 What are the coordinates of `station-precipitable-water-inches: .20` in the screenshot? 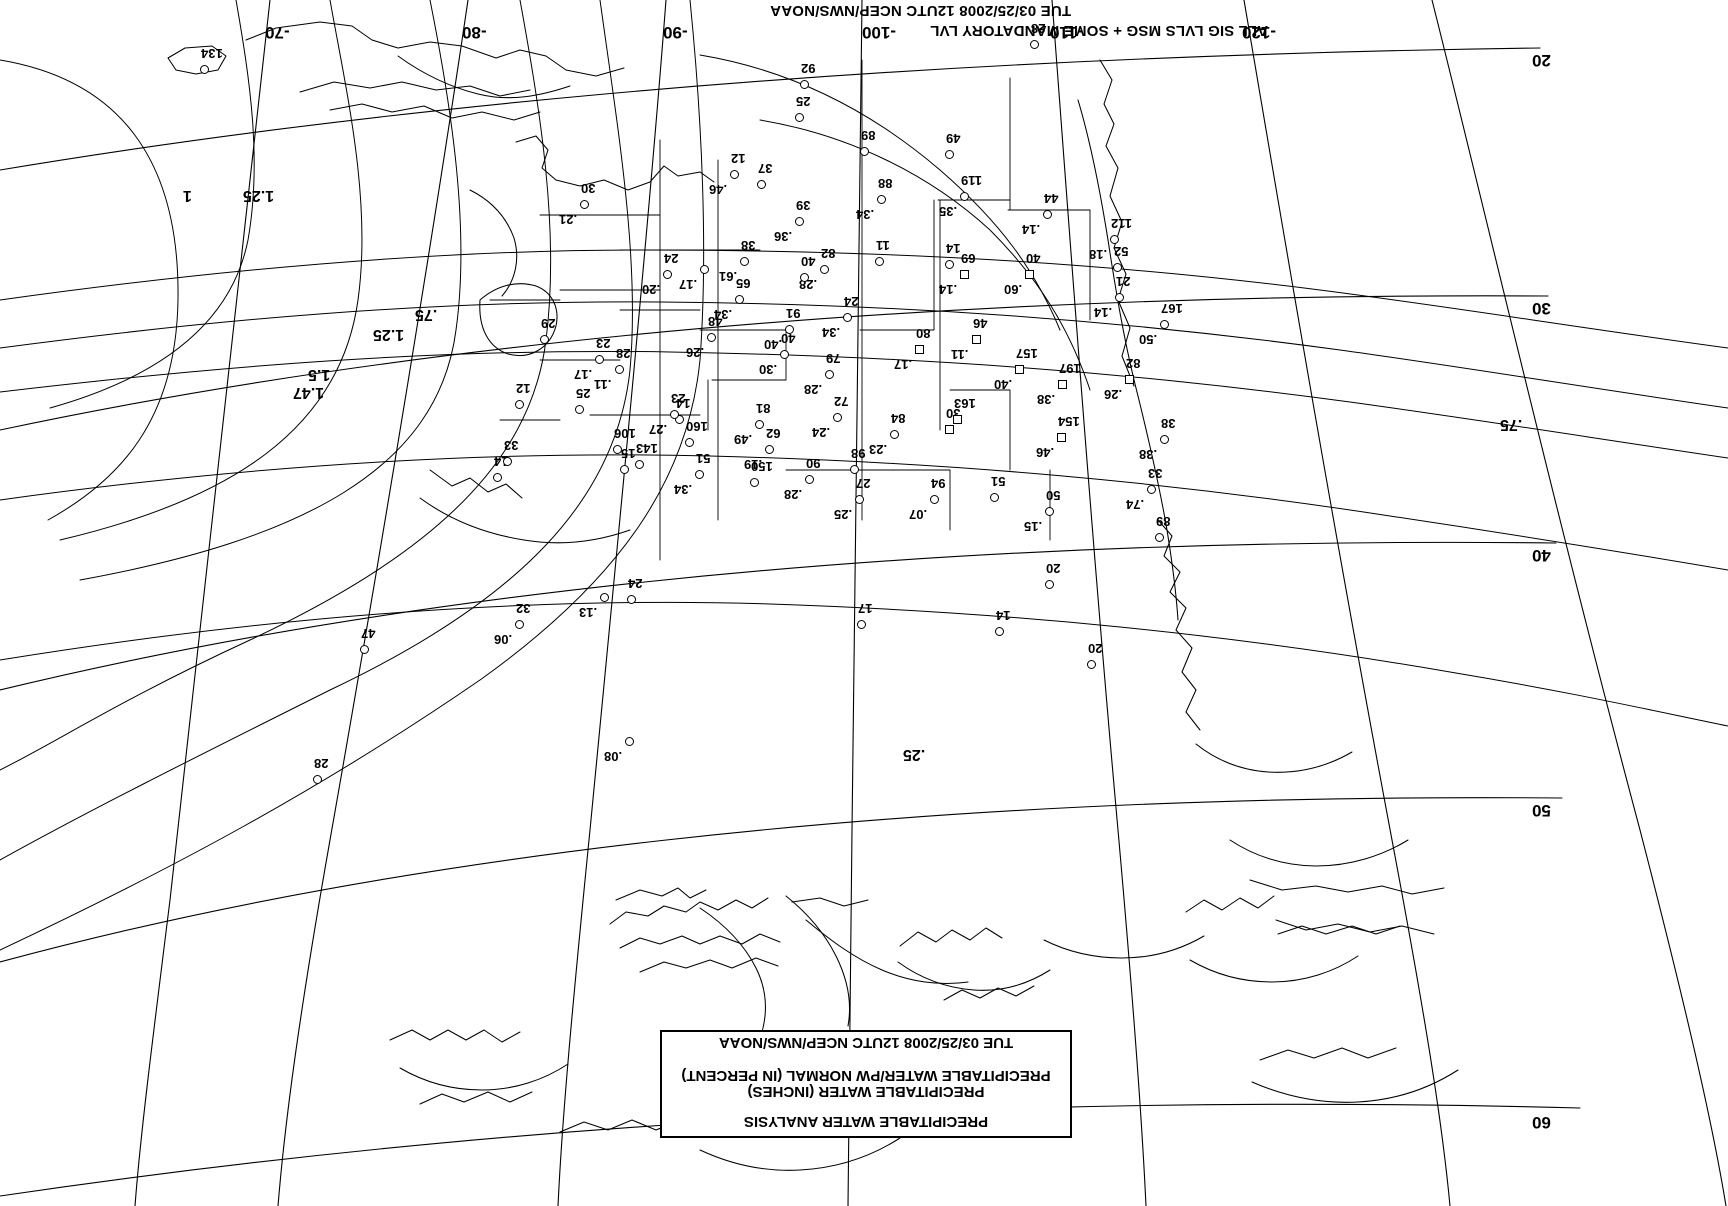 It's located at (651, 289).